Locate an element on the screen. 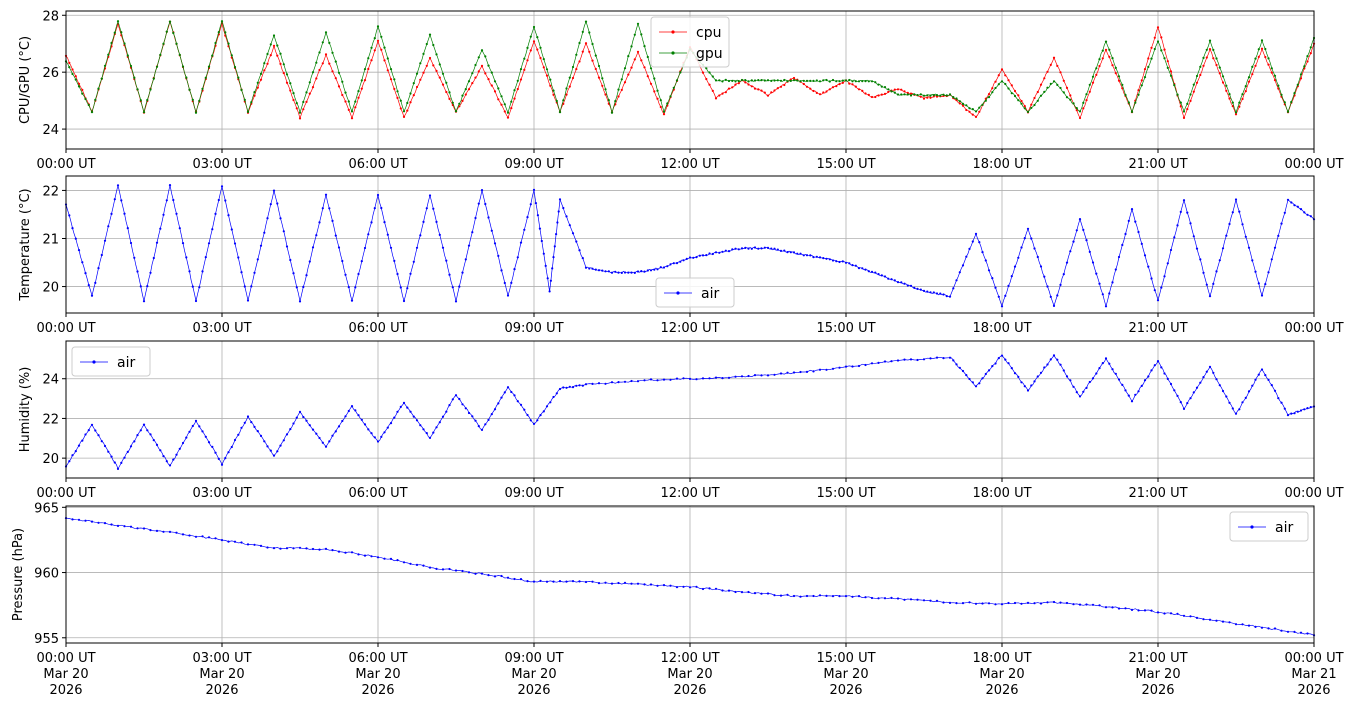  x-tick-label: 00:00 UT is located at coordinates (65, 493).